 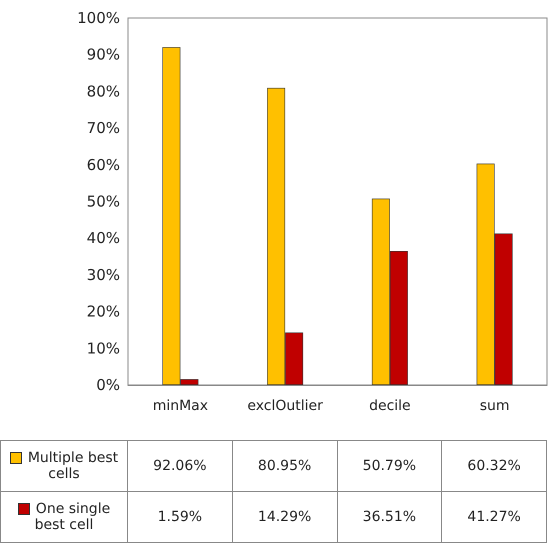 I want to click on legend-label: One single best cell, so click(x=64, y=517).